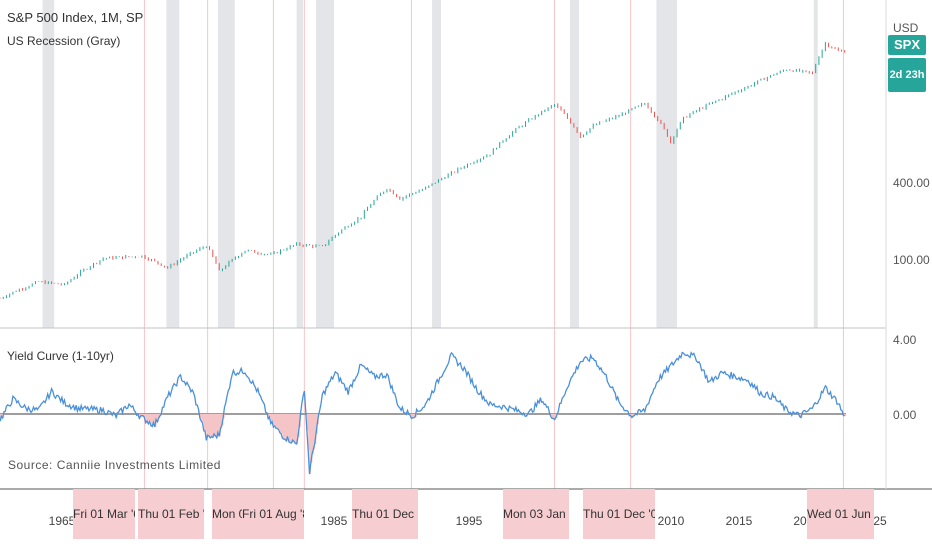 This screenshot has height=550, width=932. What do you see at coordinates (104, 514) in the screenshot?
I see `date-tag-1968: Fri 01 Mar '68` at bounding box center [104, 514].